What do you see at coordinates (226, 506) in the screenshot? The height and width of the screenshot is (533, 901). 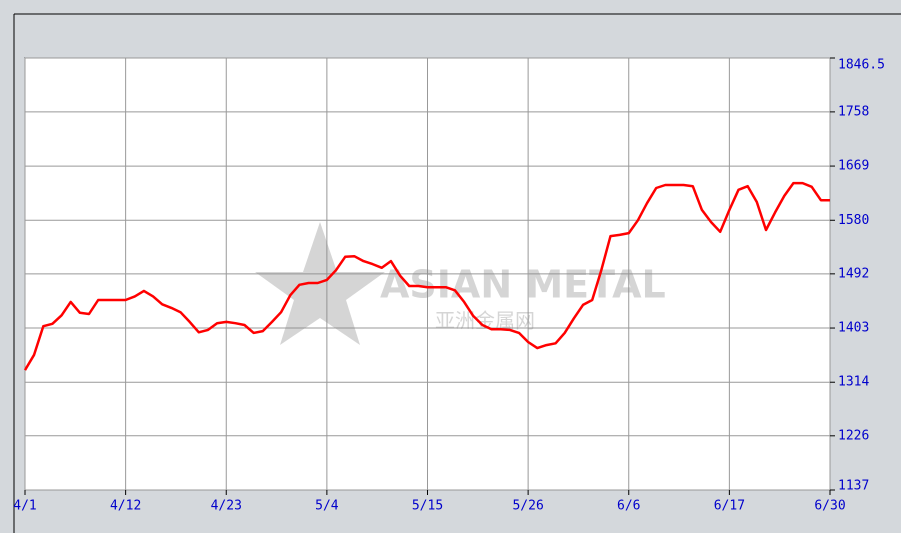 I see `x-tick-label: 4/23` at bounding box center [226, 506].